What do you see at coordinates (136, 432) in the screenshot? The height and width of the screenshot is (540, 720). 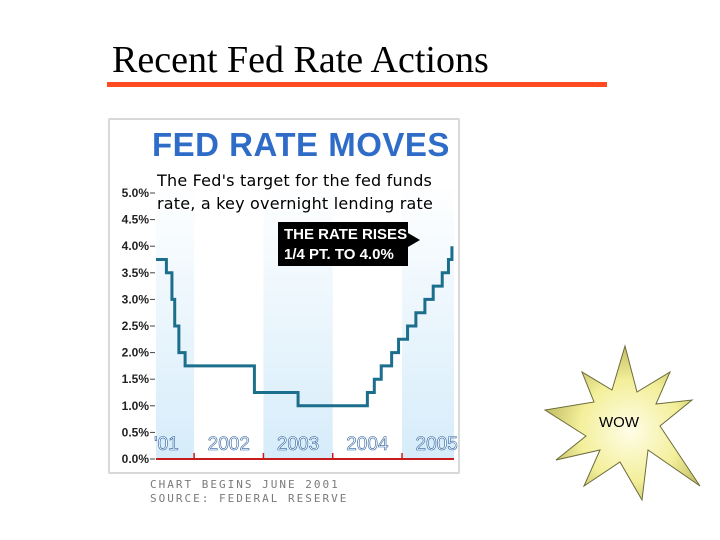 I see `y-tick-label: 0.5%` at bounding box center [136, 432].